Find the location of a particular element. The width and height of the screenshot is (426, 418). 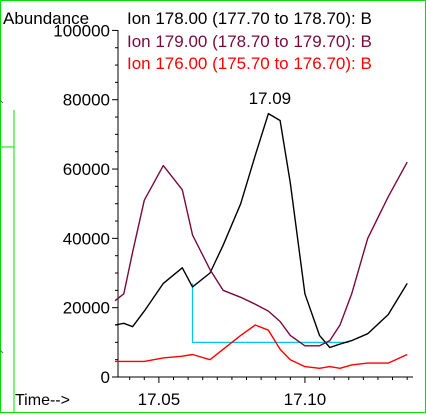

y-axis-label: Abundance is located at coordinates (46, 18).